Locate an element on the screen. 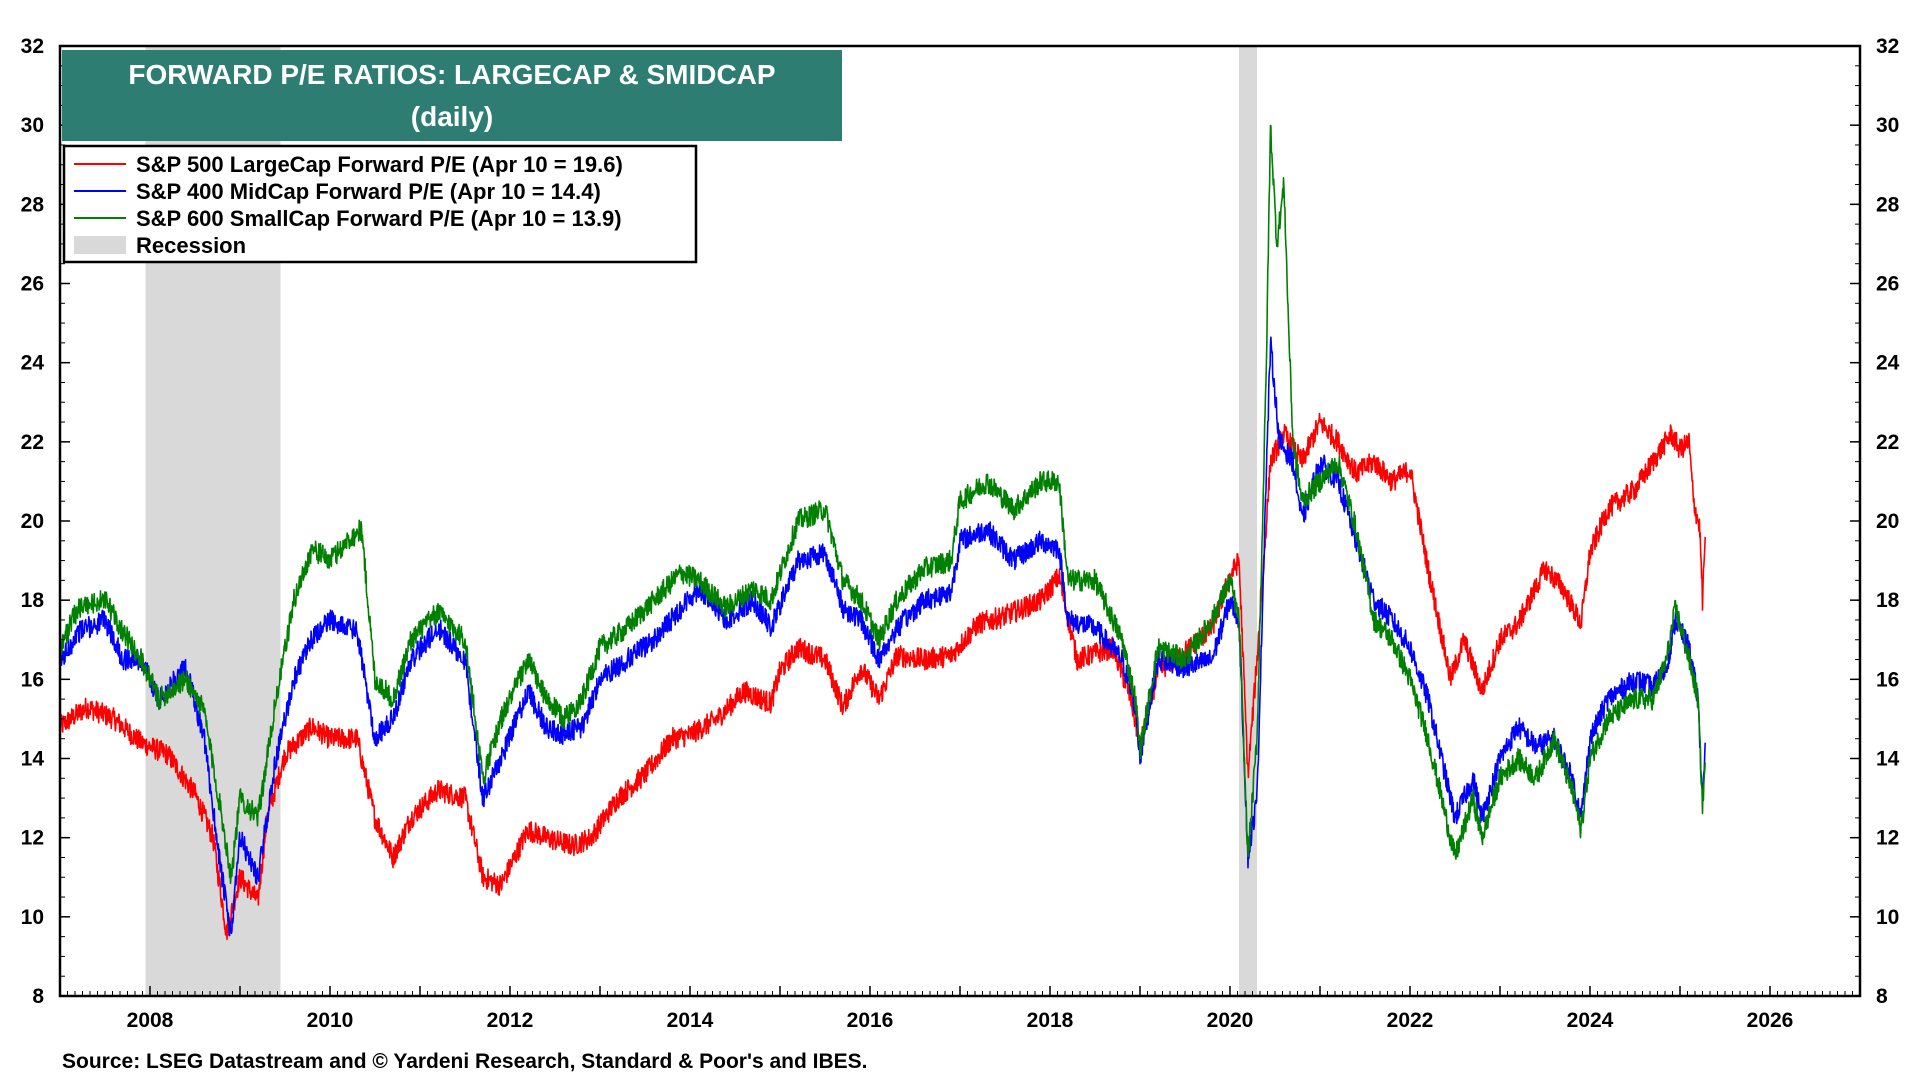 Image resolution: width=1920 pixels, height=1080 pixels. y-tick-label-left: 10 is located at coordinates (32, 917).